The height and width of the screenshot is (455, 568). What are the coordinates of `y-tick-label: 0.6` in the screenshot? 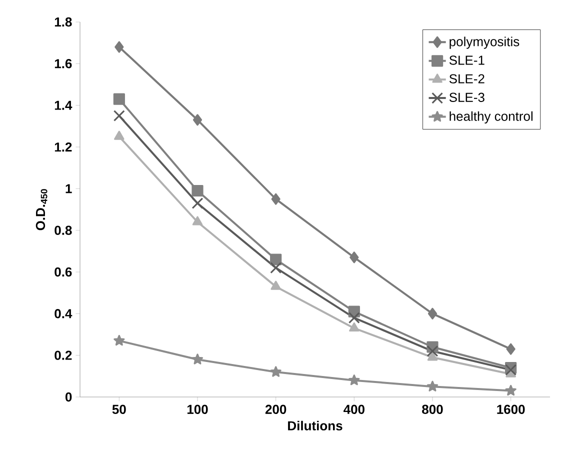 It's located at (63, 272).